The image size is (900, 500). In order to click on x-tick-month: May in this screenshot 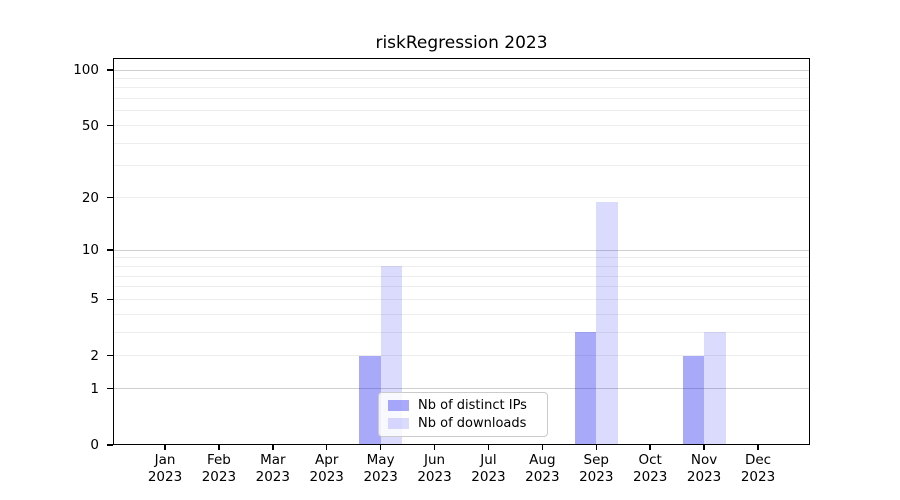, I will do `click(380, 460)`.